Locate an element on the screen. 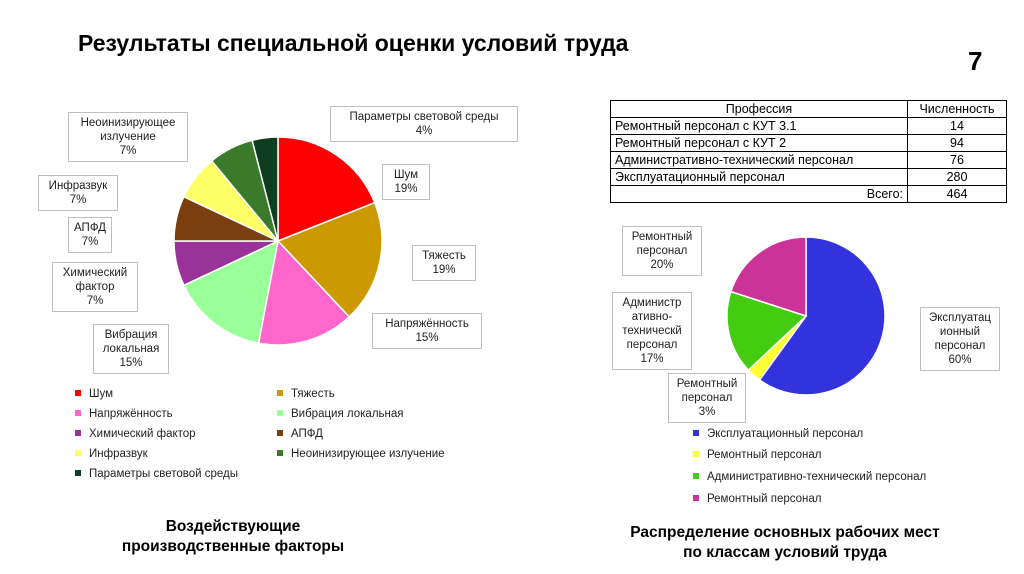 This screenshot has height=574, width=1024. callout-apfd: АПФД 7% is located at coordinates (90, 235).